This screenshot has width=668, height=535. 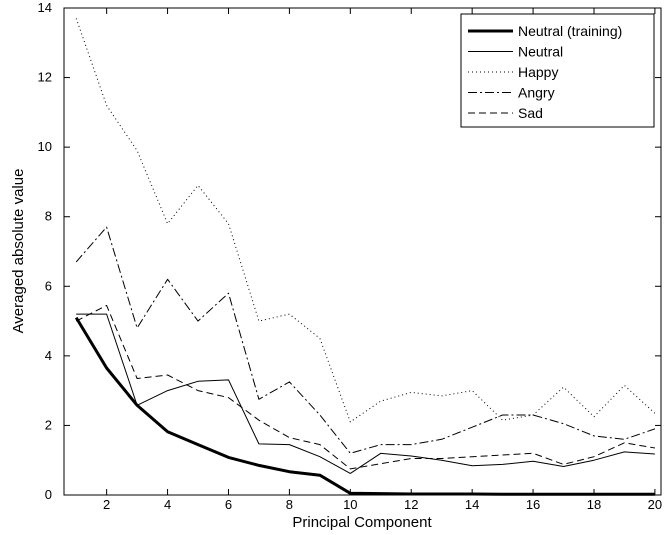 I want to click on legend-label: Angry, so click(x=536, y=93).